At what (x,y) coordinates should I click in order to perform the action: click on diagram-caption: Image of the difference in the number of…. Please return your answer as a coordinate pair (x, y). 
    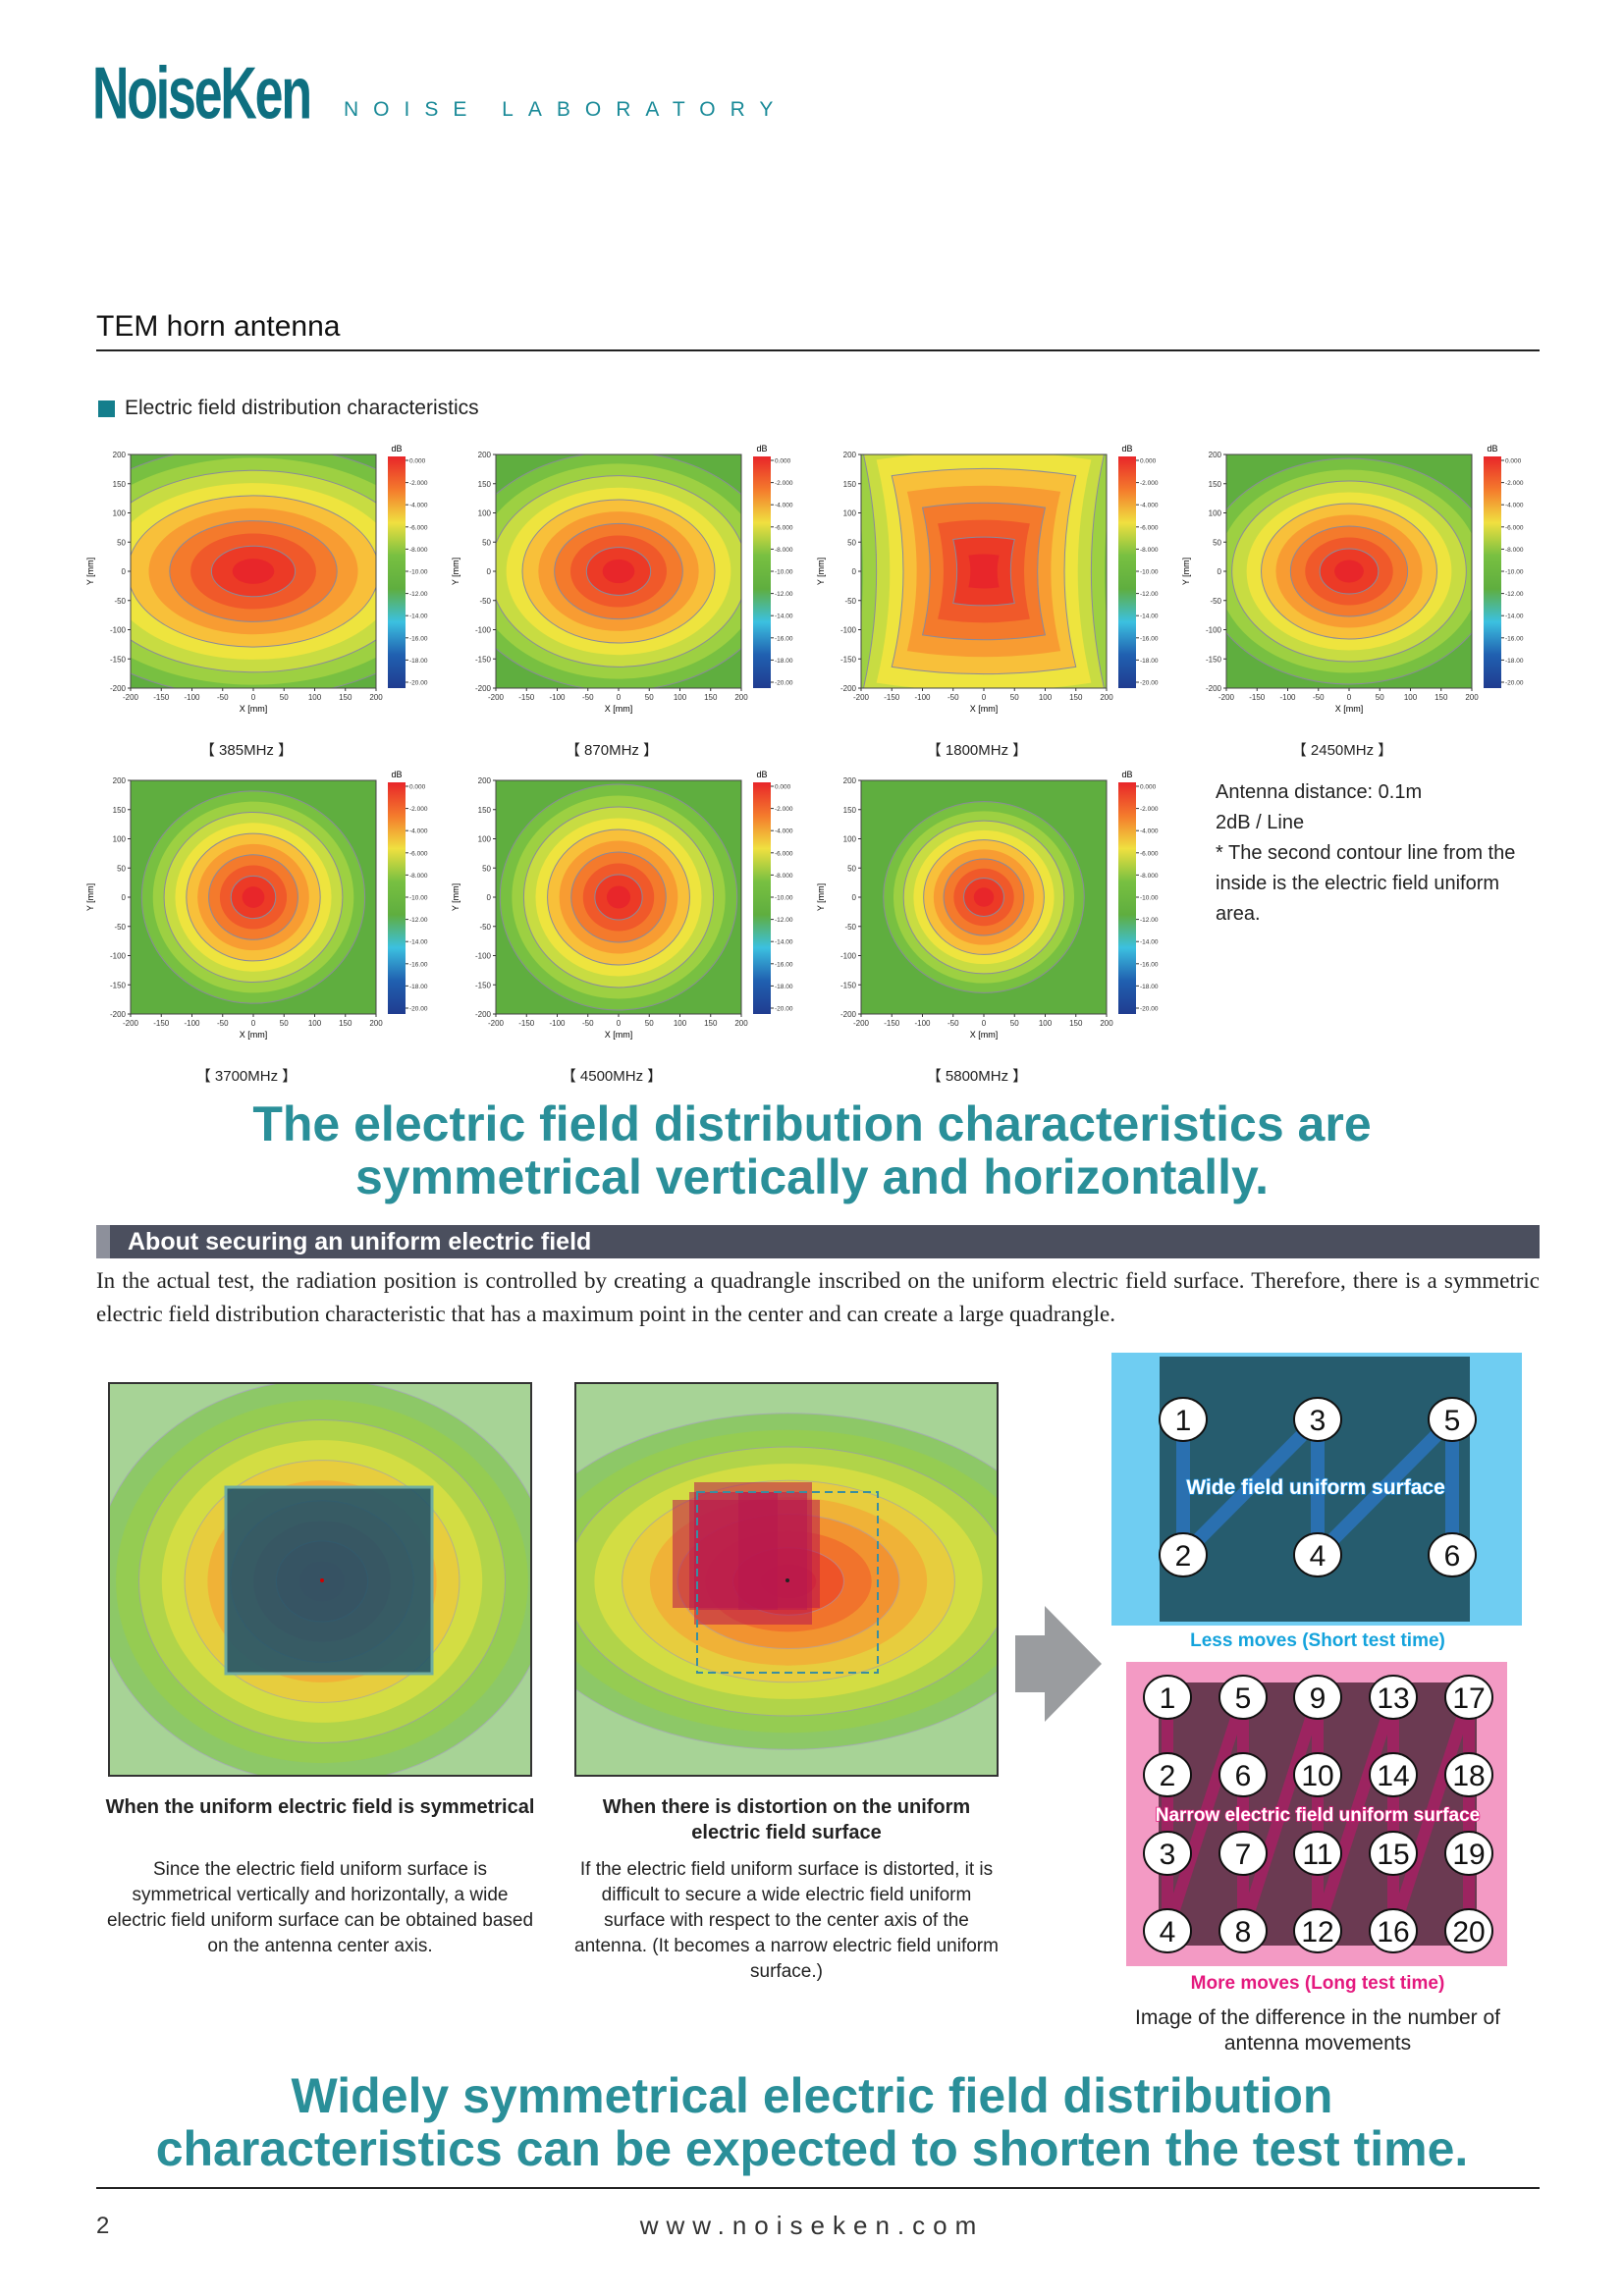
    Looking at the image, I should click on (1317, 2030).